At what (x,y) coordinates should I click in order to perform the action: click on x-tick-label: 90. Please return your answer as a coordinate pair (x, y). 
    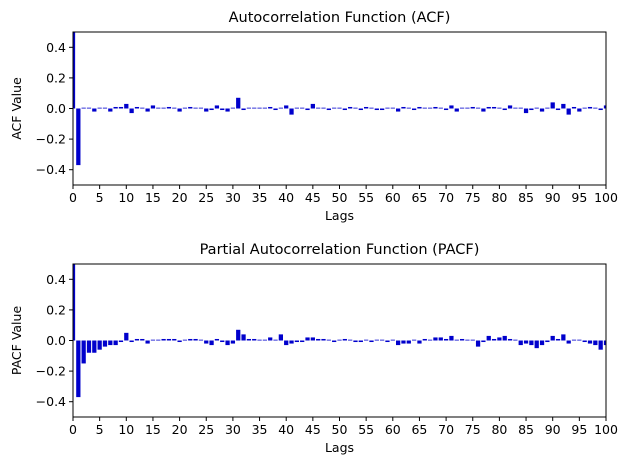
    Looking at the image, I should click on (553, 429).